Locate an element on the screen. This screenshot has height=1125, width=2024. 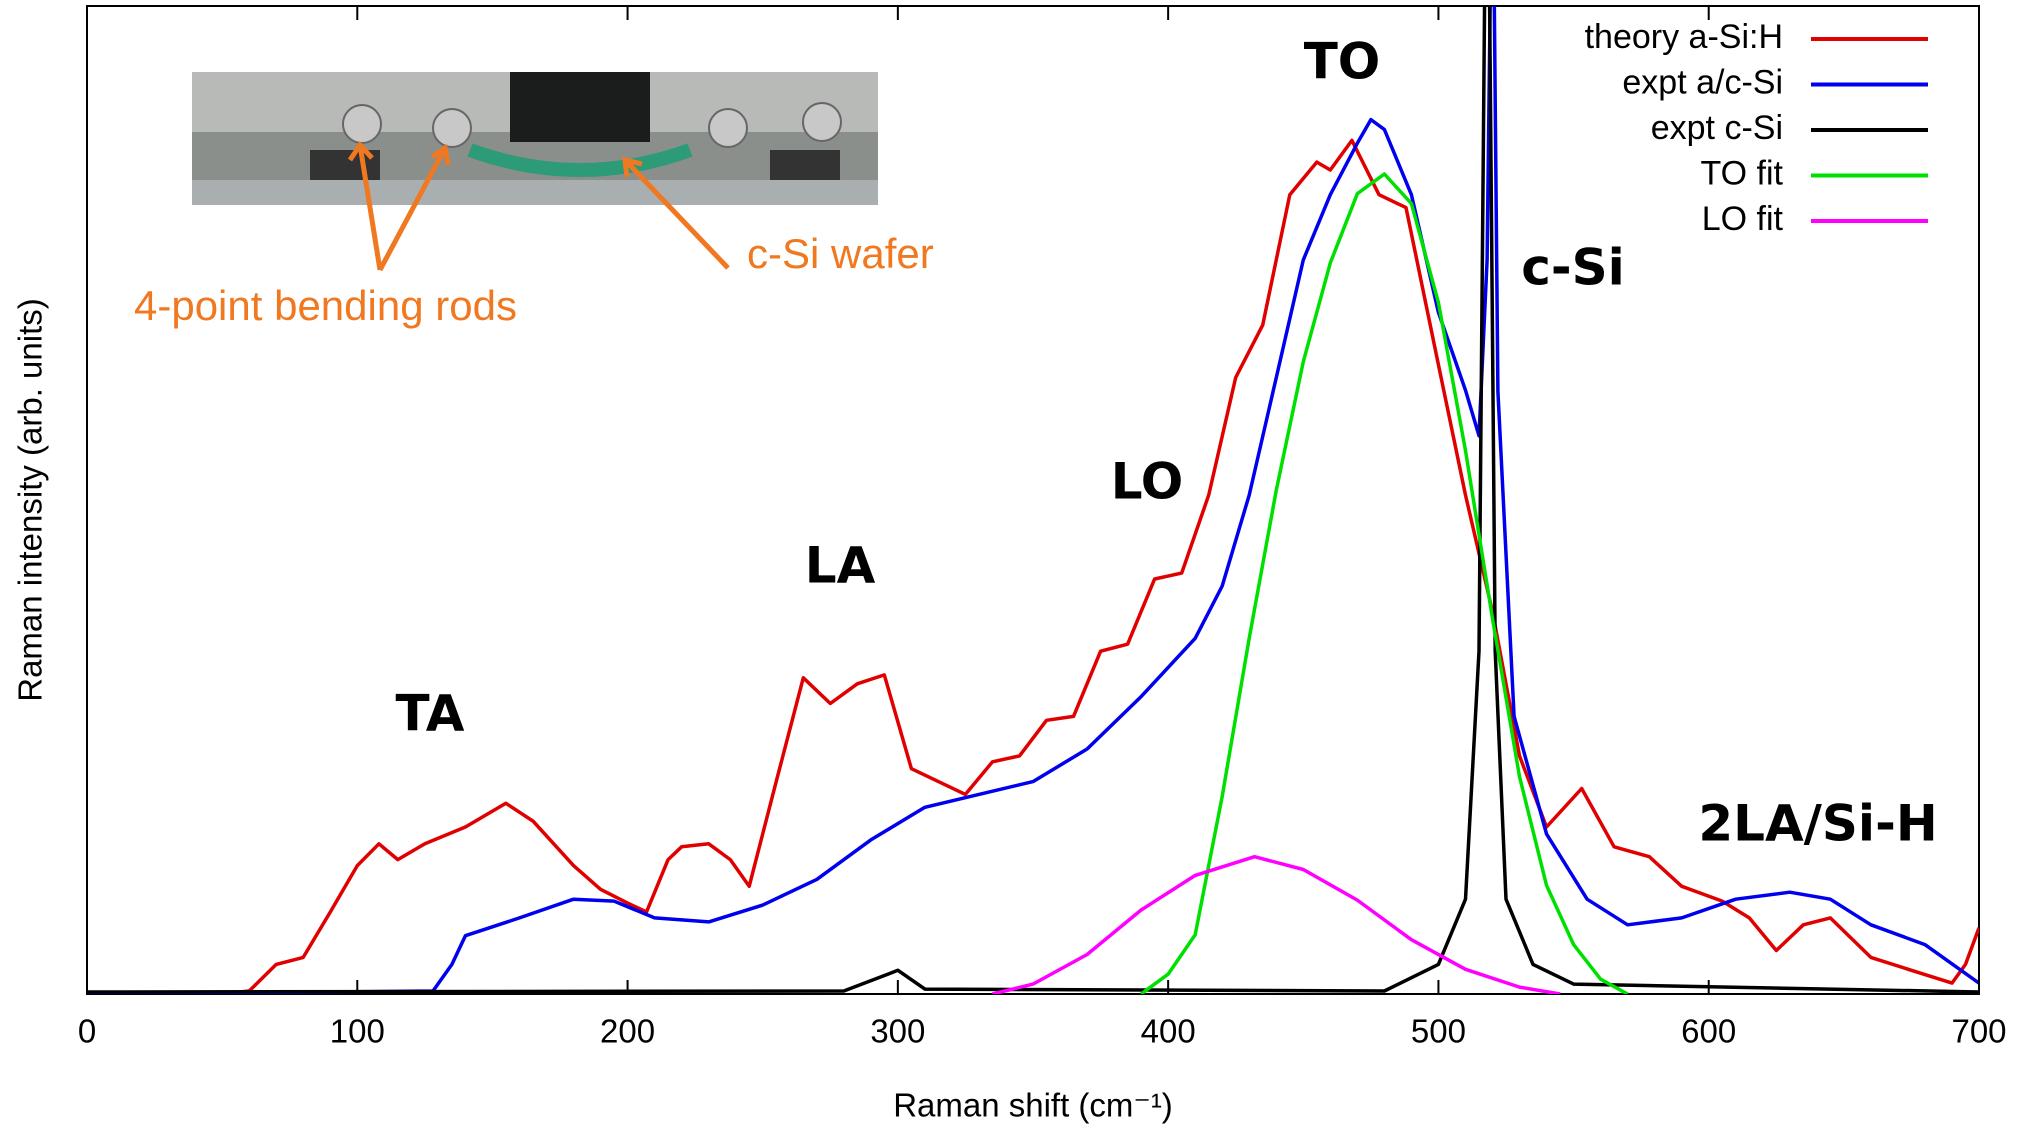
x-tick-label: 100 is located at coordinates (357, 1031).